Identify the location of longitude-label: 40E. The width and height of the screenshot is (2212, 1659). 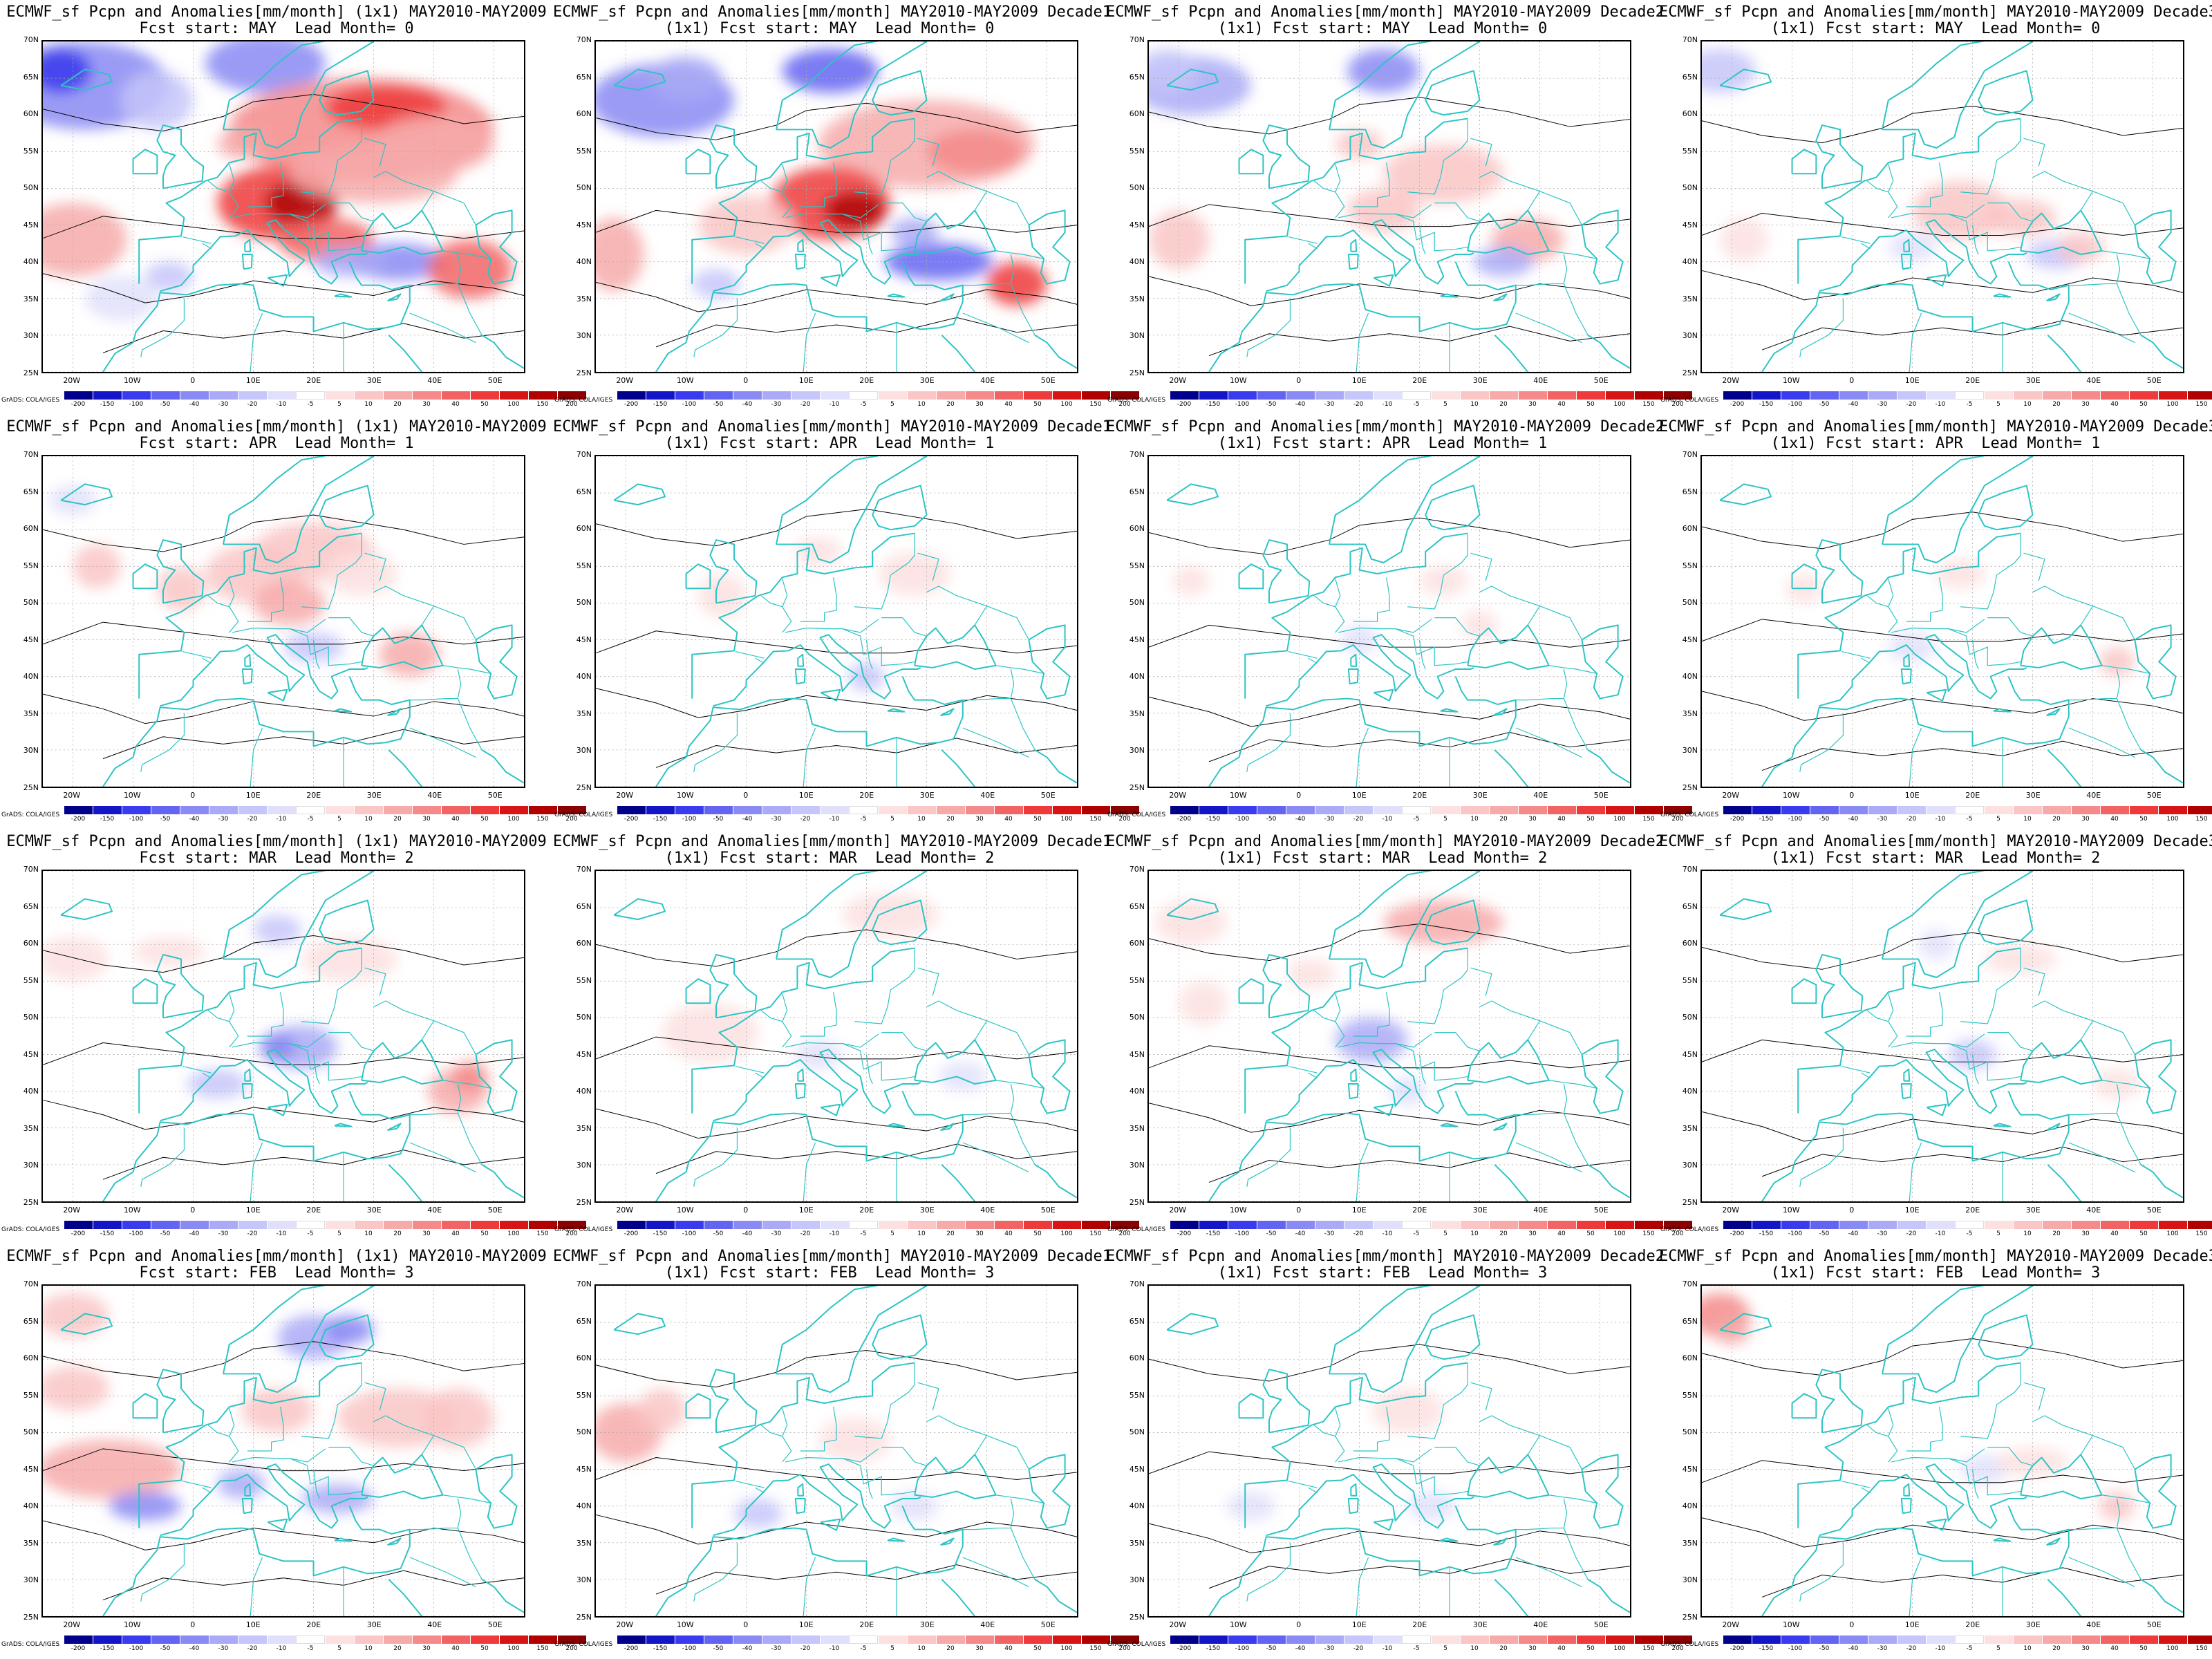
(2093, 1624).